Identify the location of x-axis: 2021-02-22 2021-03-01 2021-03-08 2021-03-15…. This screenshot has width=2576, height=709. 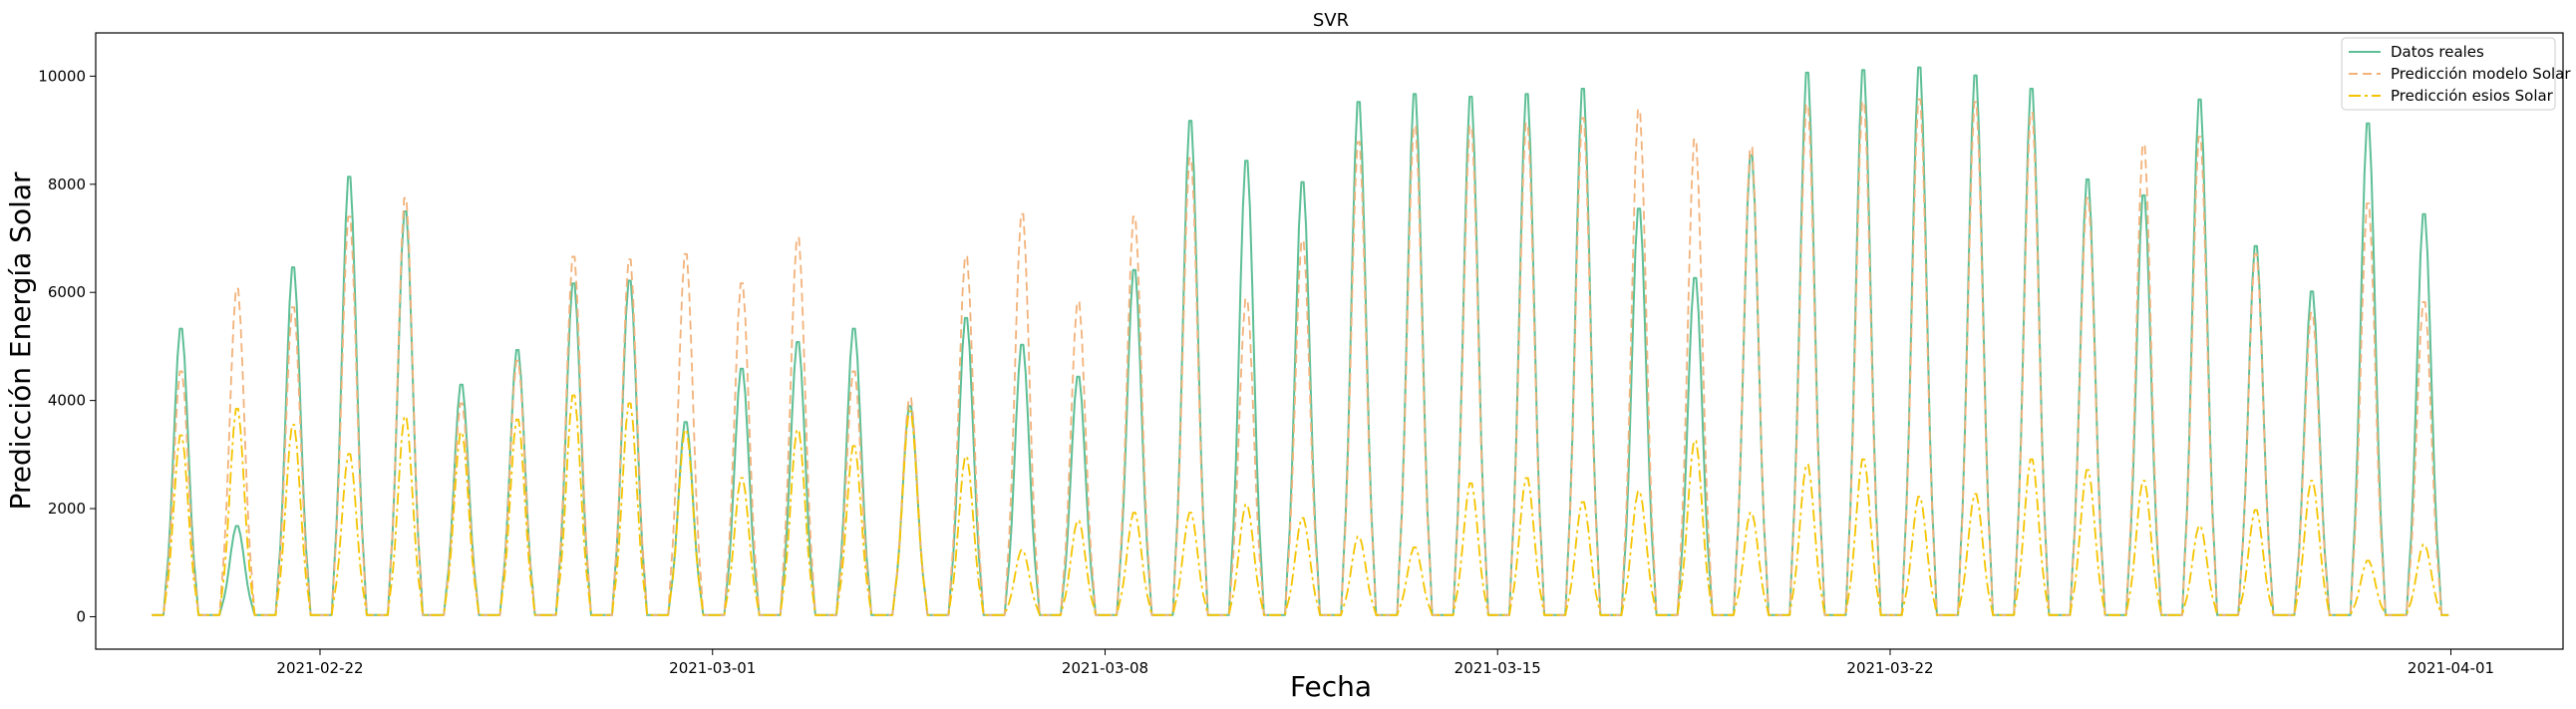
(1385, 663).